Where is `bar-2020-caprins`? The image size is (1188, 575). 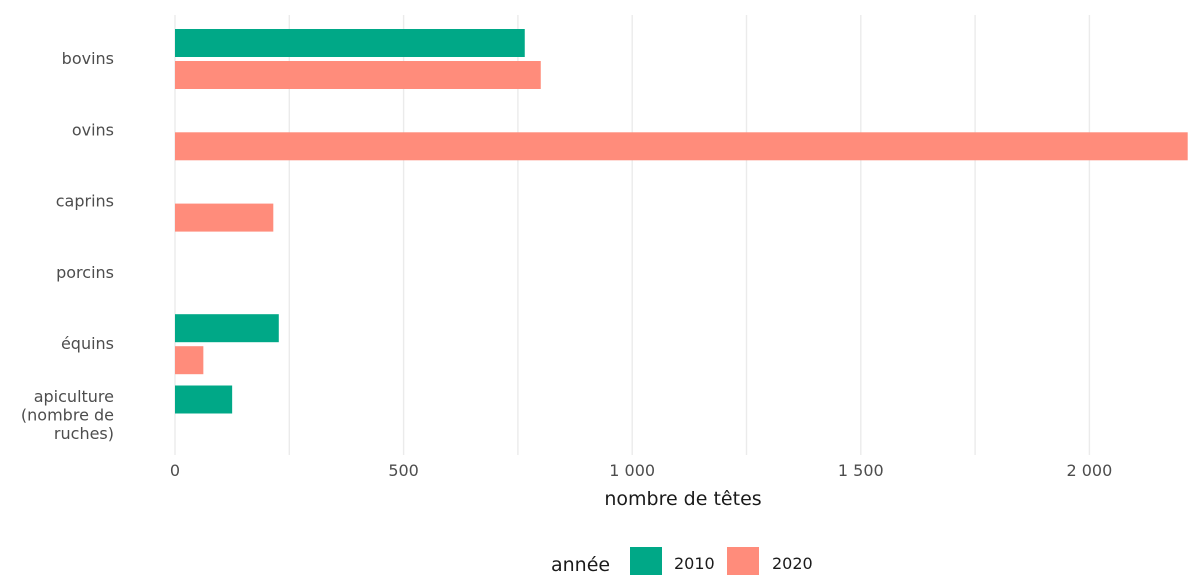
bar-2020-caprins is located at coordinates (224, 217).